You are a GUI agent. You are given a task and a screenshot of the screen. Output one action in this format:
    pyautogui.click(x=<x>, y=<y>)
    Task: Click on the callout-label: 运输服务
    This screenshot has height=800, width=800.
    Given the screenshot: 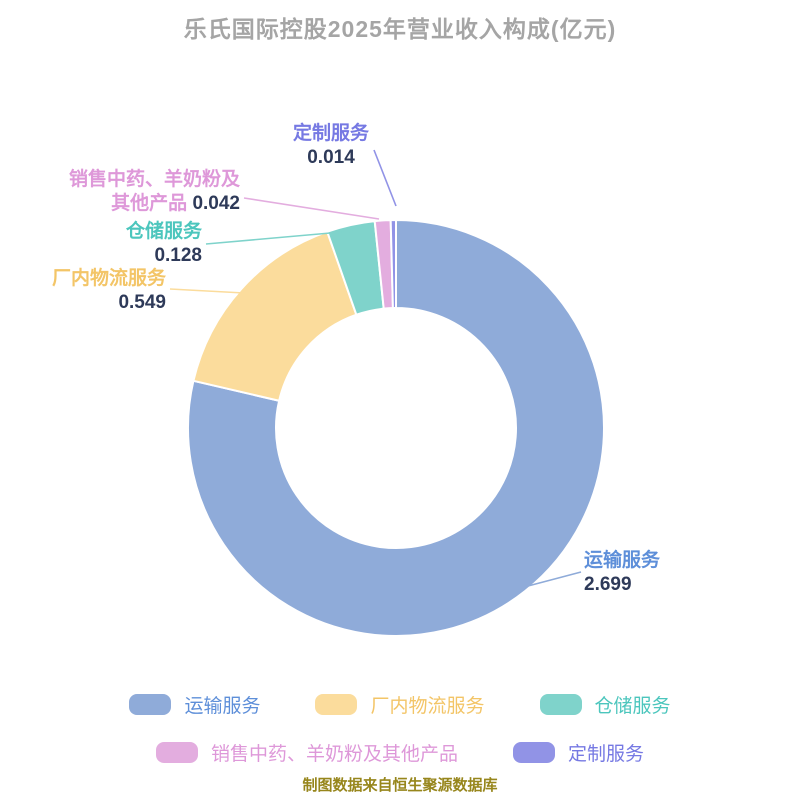 What is the action you would take?
    pyautogui.click(x=622, y=560)
    